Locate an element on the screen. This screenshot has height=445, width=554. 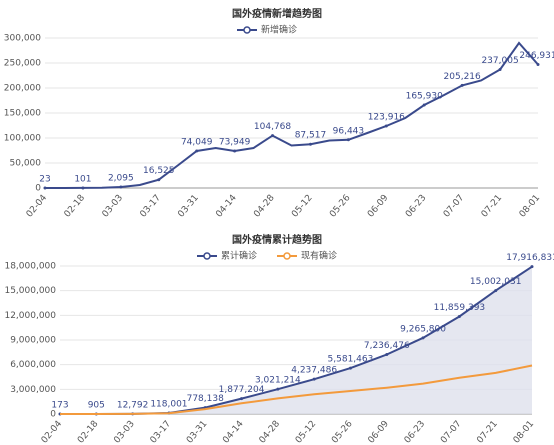
value-label: 11,859,393 is located at coordinates (460, 308).